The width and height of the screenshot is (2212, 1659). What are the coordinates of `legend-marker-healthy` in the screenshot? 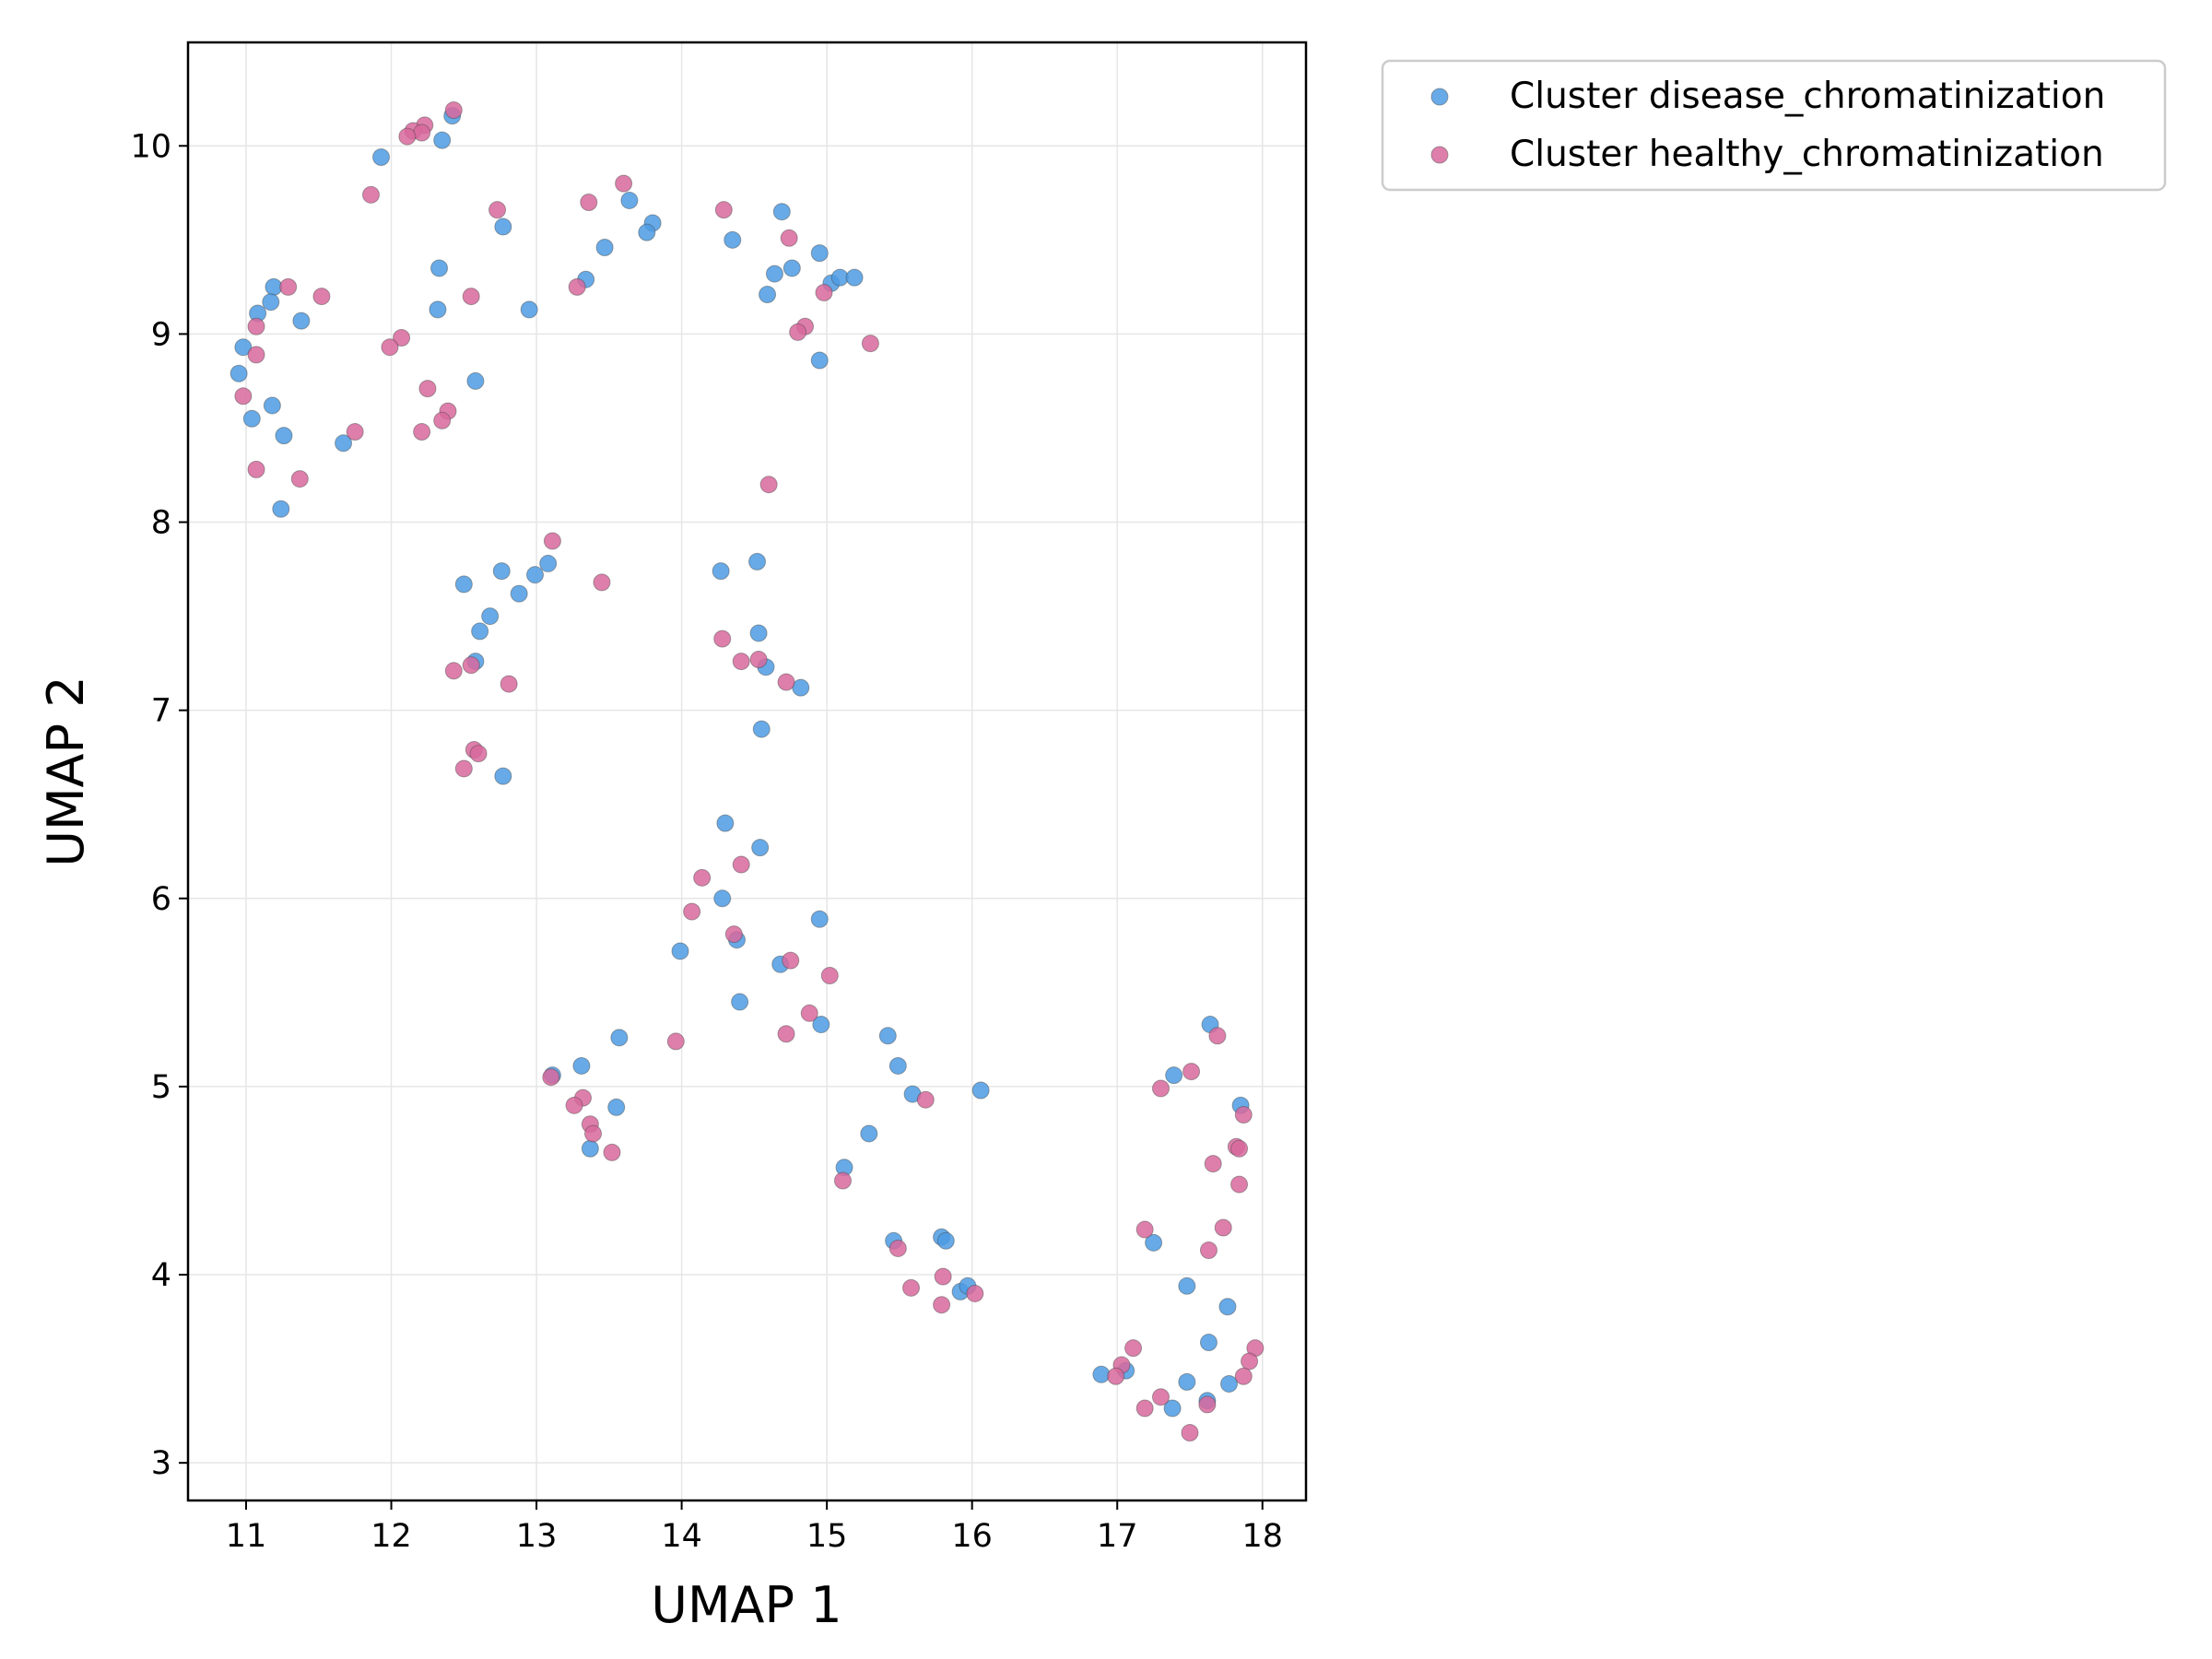 It's located at (1439, 155).